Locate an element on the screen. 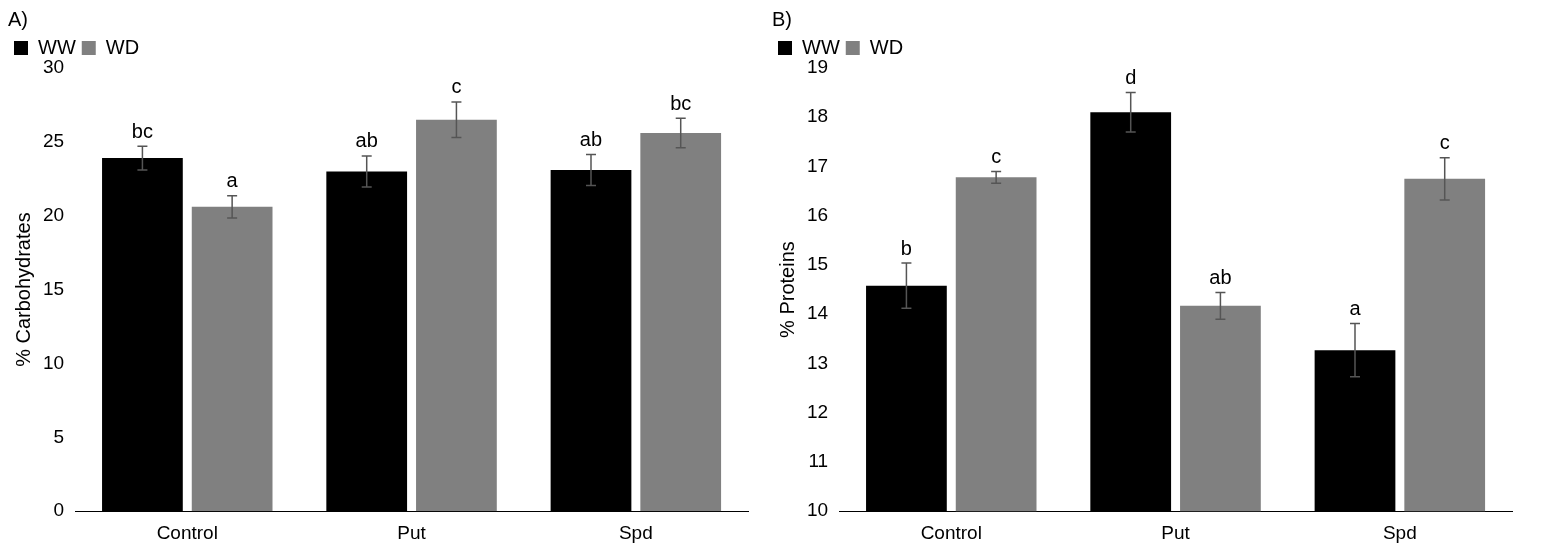 The height and width of the screenshot is (558, 1542). y-tick-label: 11 is located at coordinates (818, 461).